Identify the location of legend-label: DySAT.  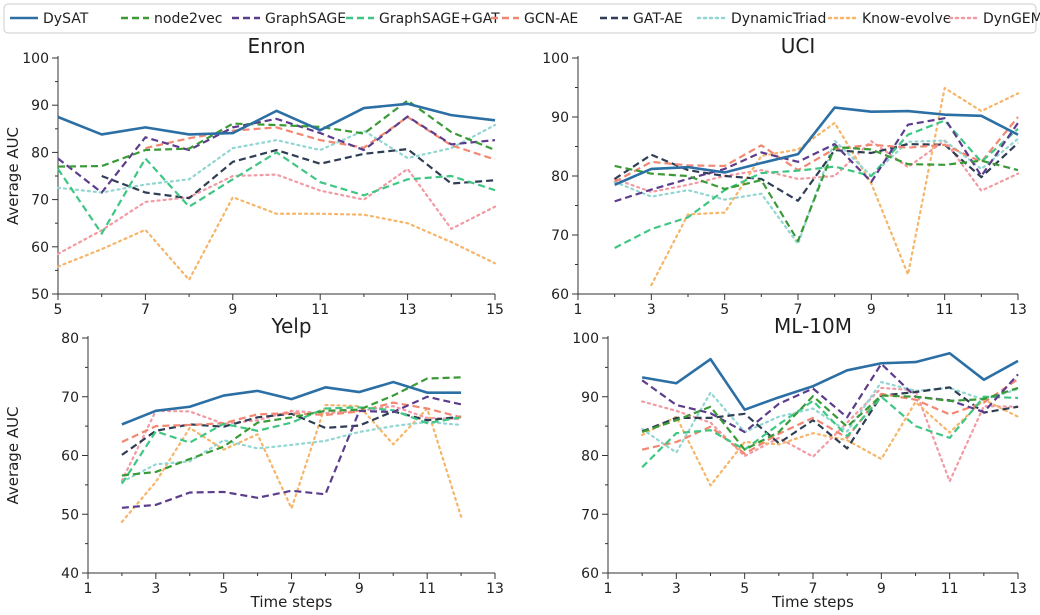
(66, 19).